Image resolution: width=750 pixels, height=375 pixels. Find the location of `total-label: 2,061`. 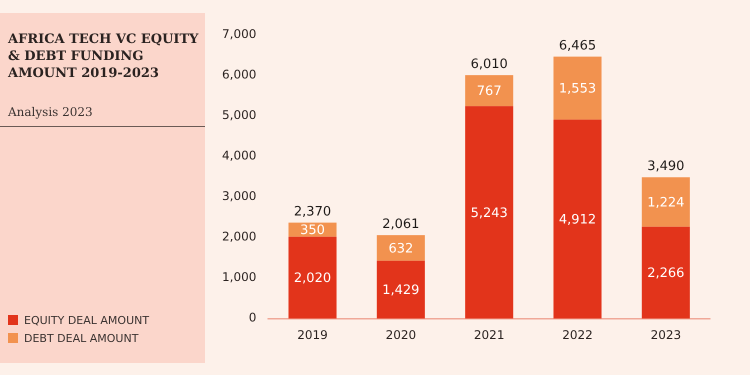

total-label: 2,061 is located at coordinates (401, 224).